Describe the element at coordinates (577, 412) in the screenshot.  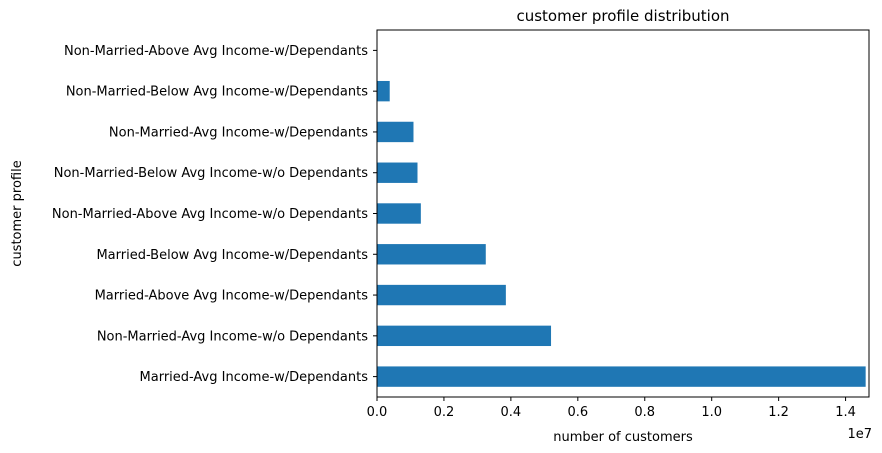
I see `x-tick-label: 0.6` at that location.